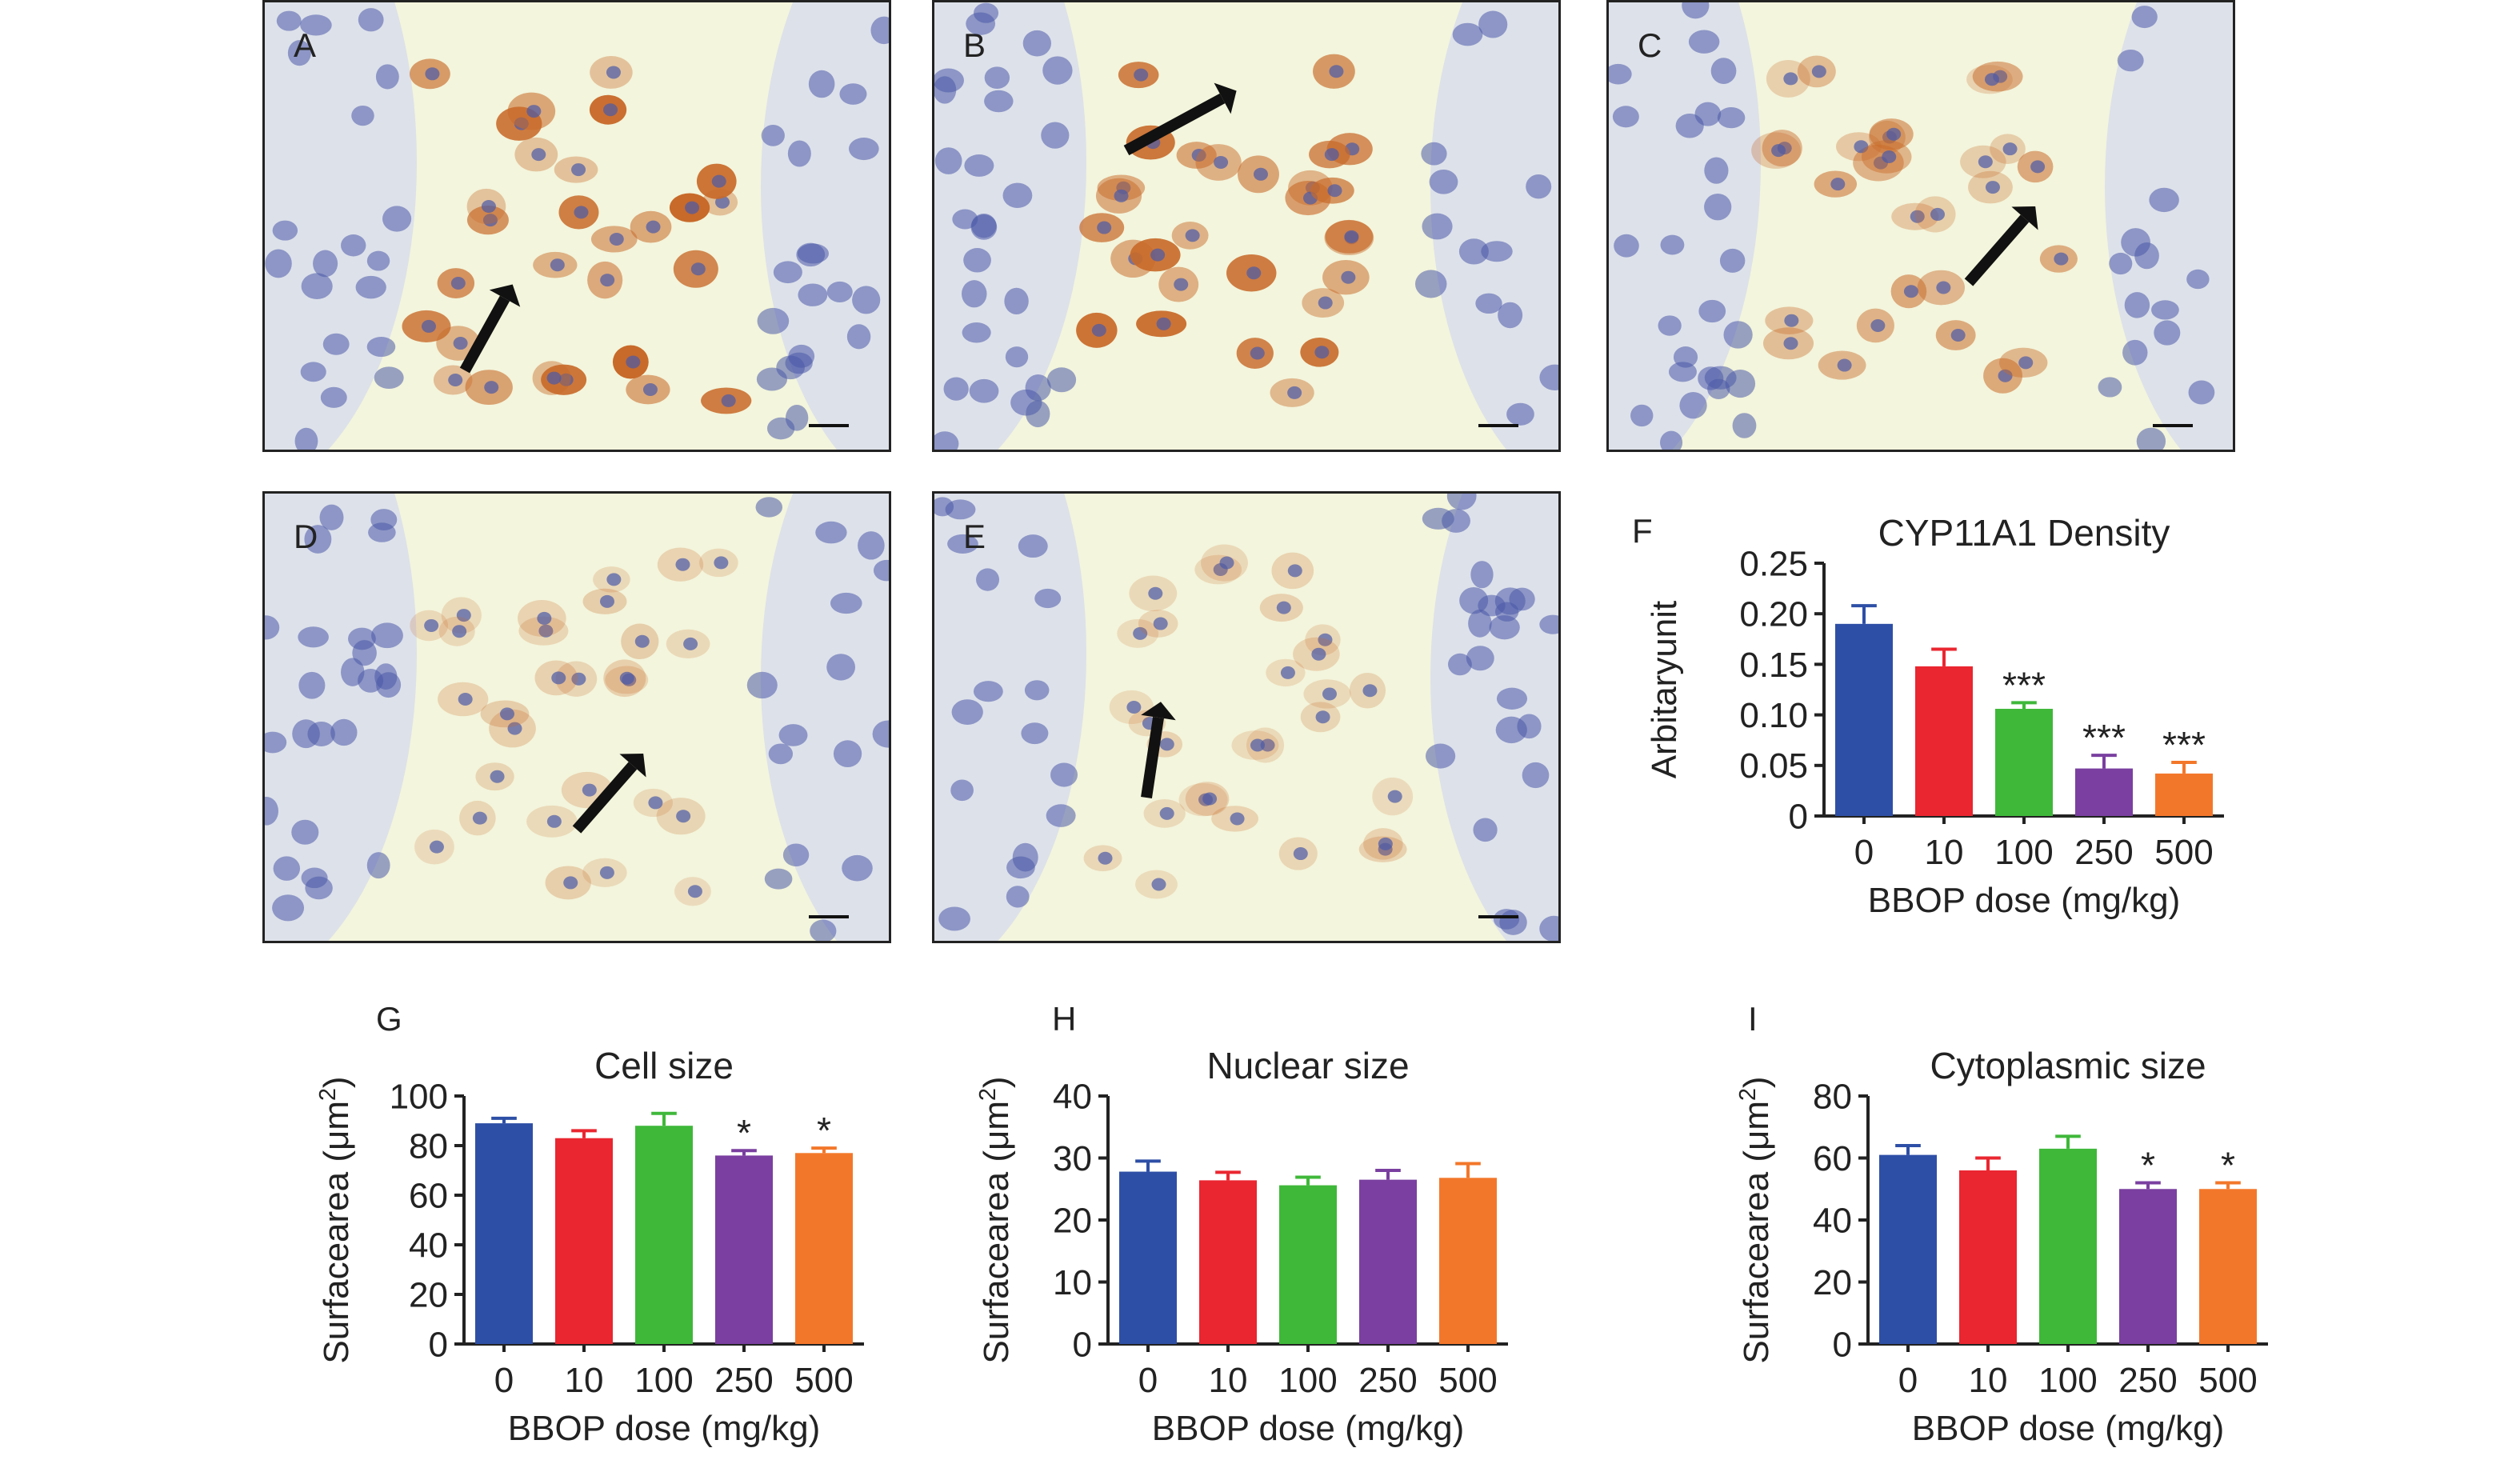 Image resolution: width=2520 pixels, height=1468 pixels. What do you see at coordinates (995, 1219) in the screenshot?
I see `y-axis-label: Surfacearea (μm2)` at bounding box center [995, 1219].